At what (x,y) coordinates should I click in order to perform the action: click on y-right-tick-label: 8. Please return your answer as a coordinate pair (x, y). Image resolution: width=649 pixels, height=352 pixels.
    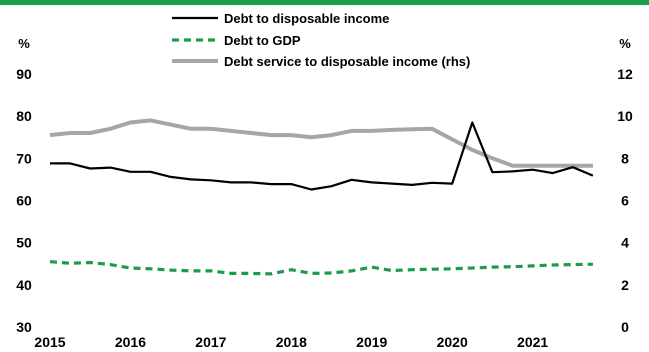
    Looking at the image, I should click on (625, 158).